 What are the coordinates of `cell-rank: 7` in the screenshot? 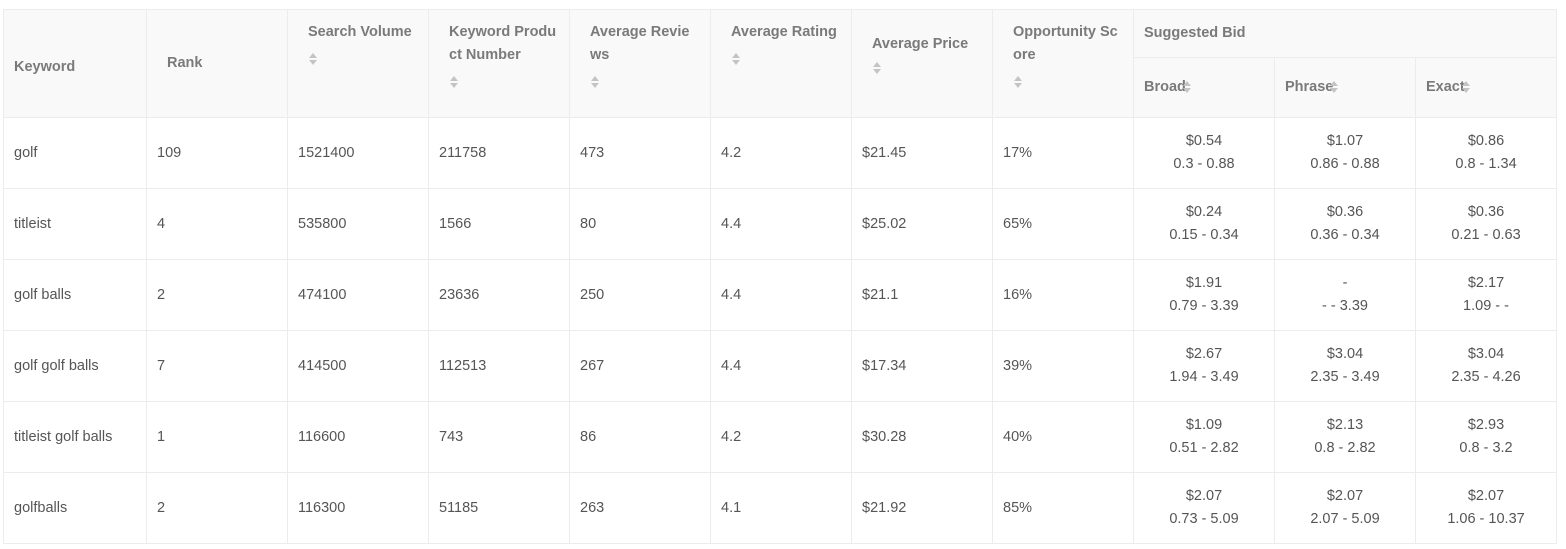 It's located at (217, 366).